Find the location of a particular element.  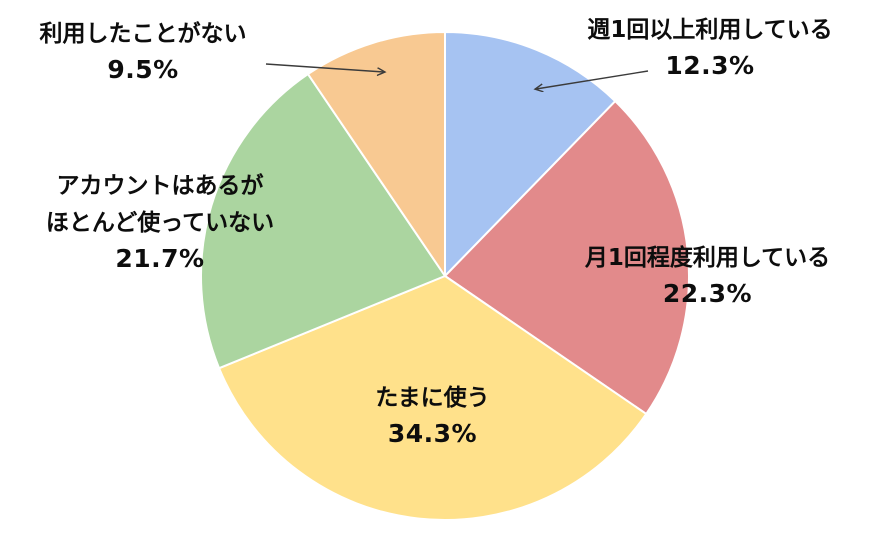

callout-never-label: 利用したことがない is located at coordinates (143, 34).